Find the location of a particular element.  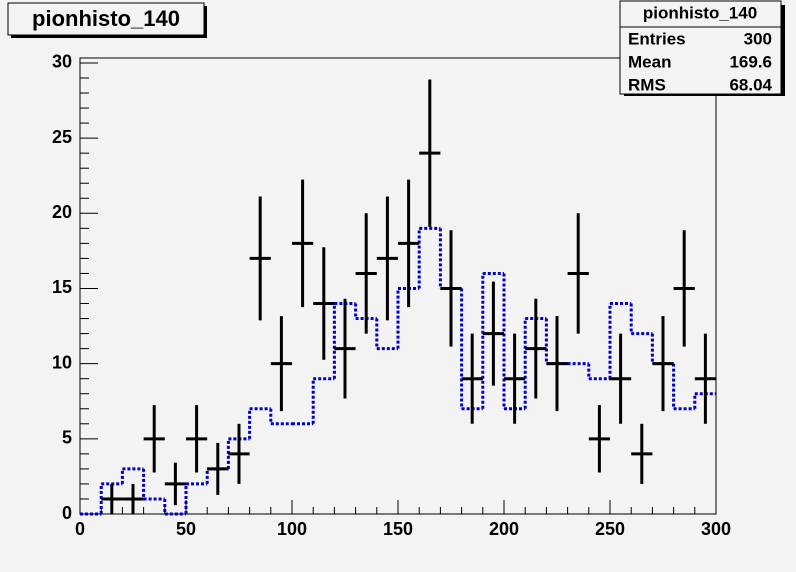

stats-label: Mean is located at coordinates (649, 61).